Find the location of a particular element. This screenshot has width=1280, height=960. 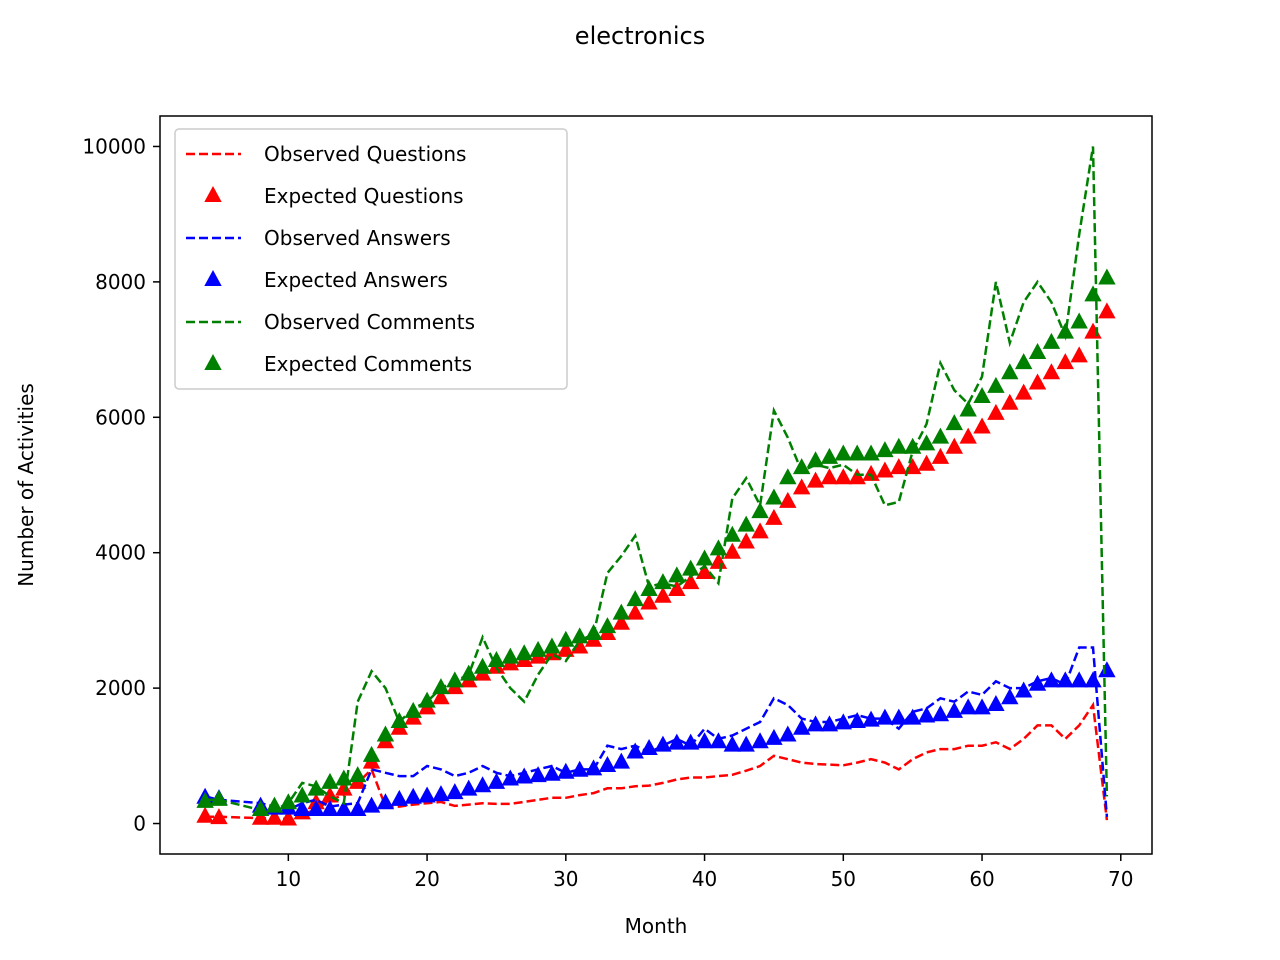

y-tick-label: 4000 is located at coordinates (120, 553).